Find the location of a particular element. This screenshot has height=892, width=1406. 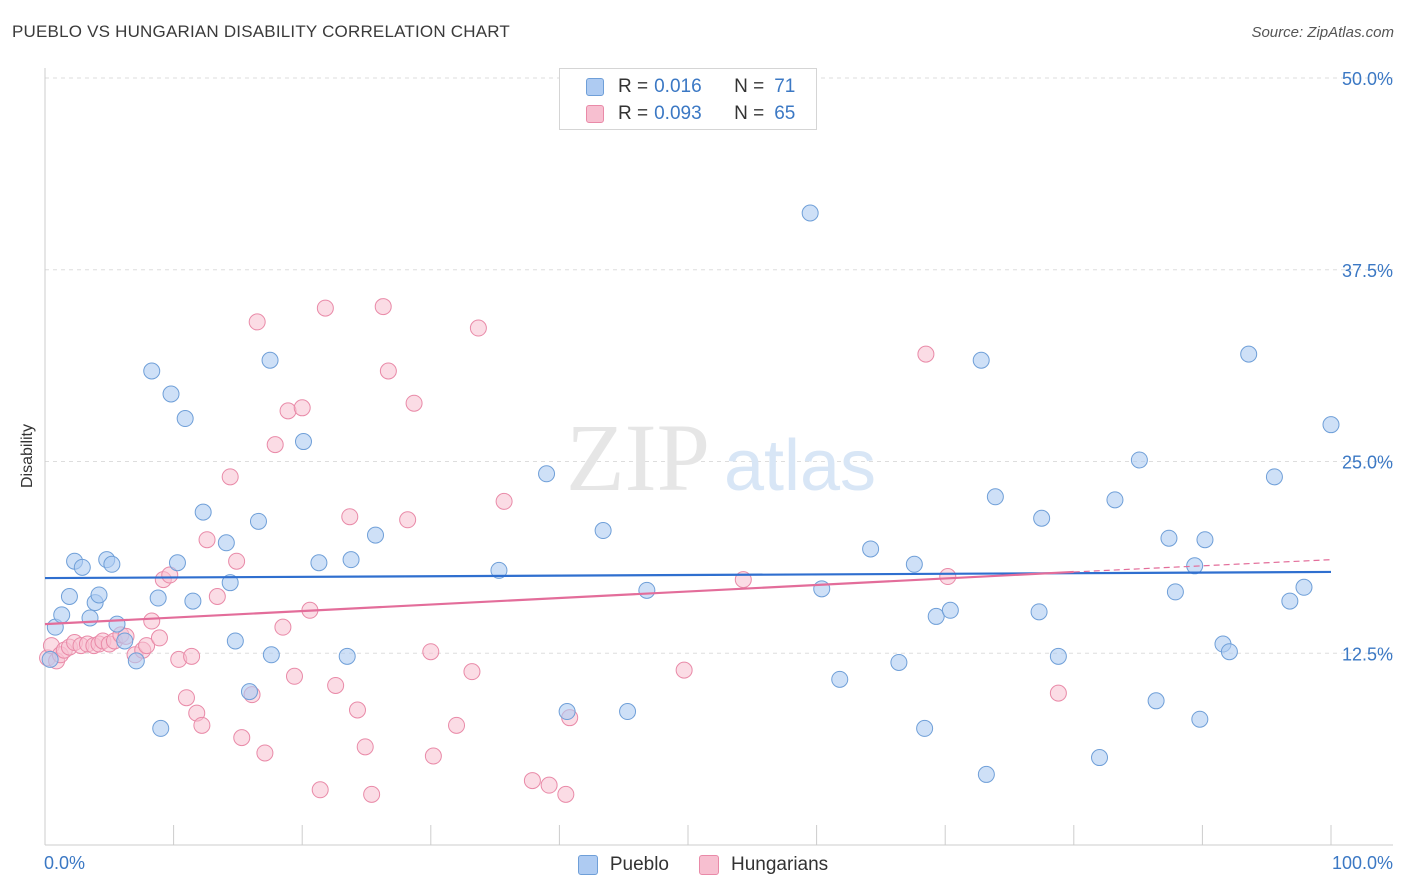

trend-layer is located at coordinates (688, 592).